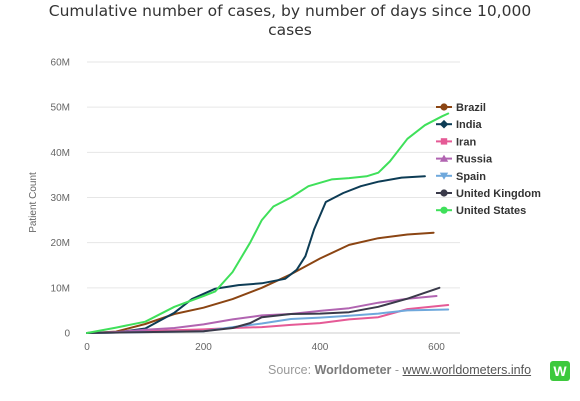 The width and height of the screenshot is (580, 401). Describe the element at coordinates (264, 347) in the screenshot. I see `x-axis-ticks: 0 200 400 600` at that location.